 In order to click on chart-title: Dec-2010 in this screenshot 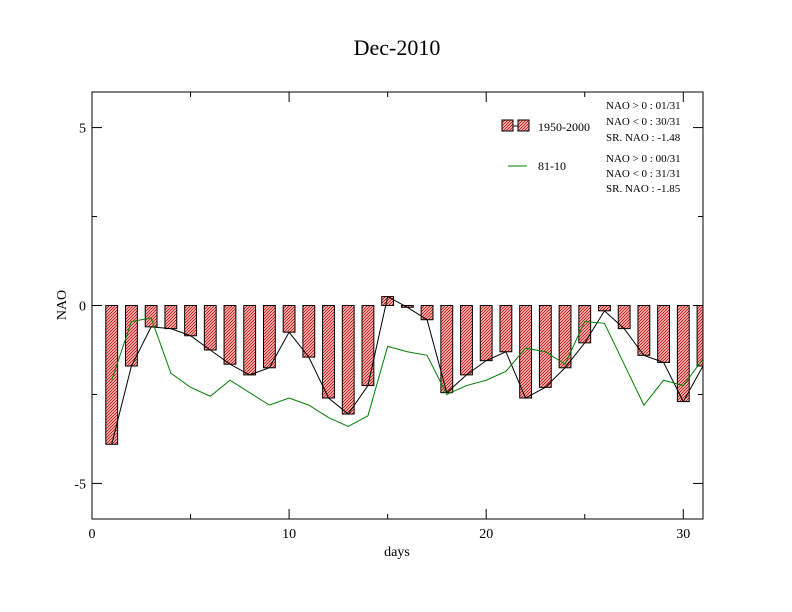, I will do `click(397, 47)`.